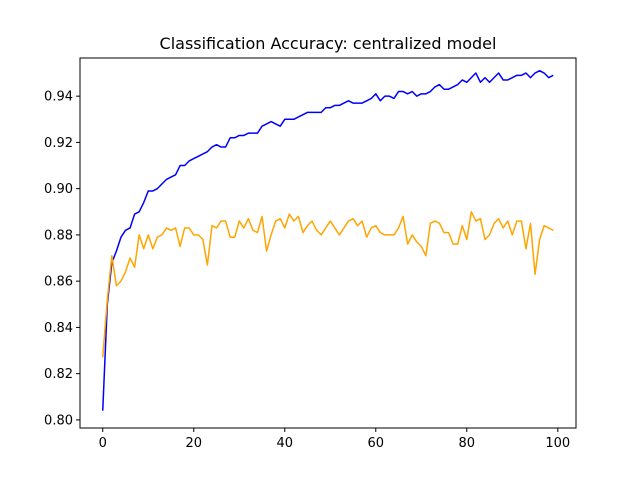  What do you see at coordinates (467, 443) in the screenshot?
I see `x-tick-label: 80` at bounding box center [467, 443].